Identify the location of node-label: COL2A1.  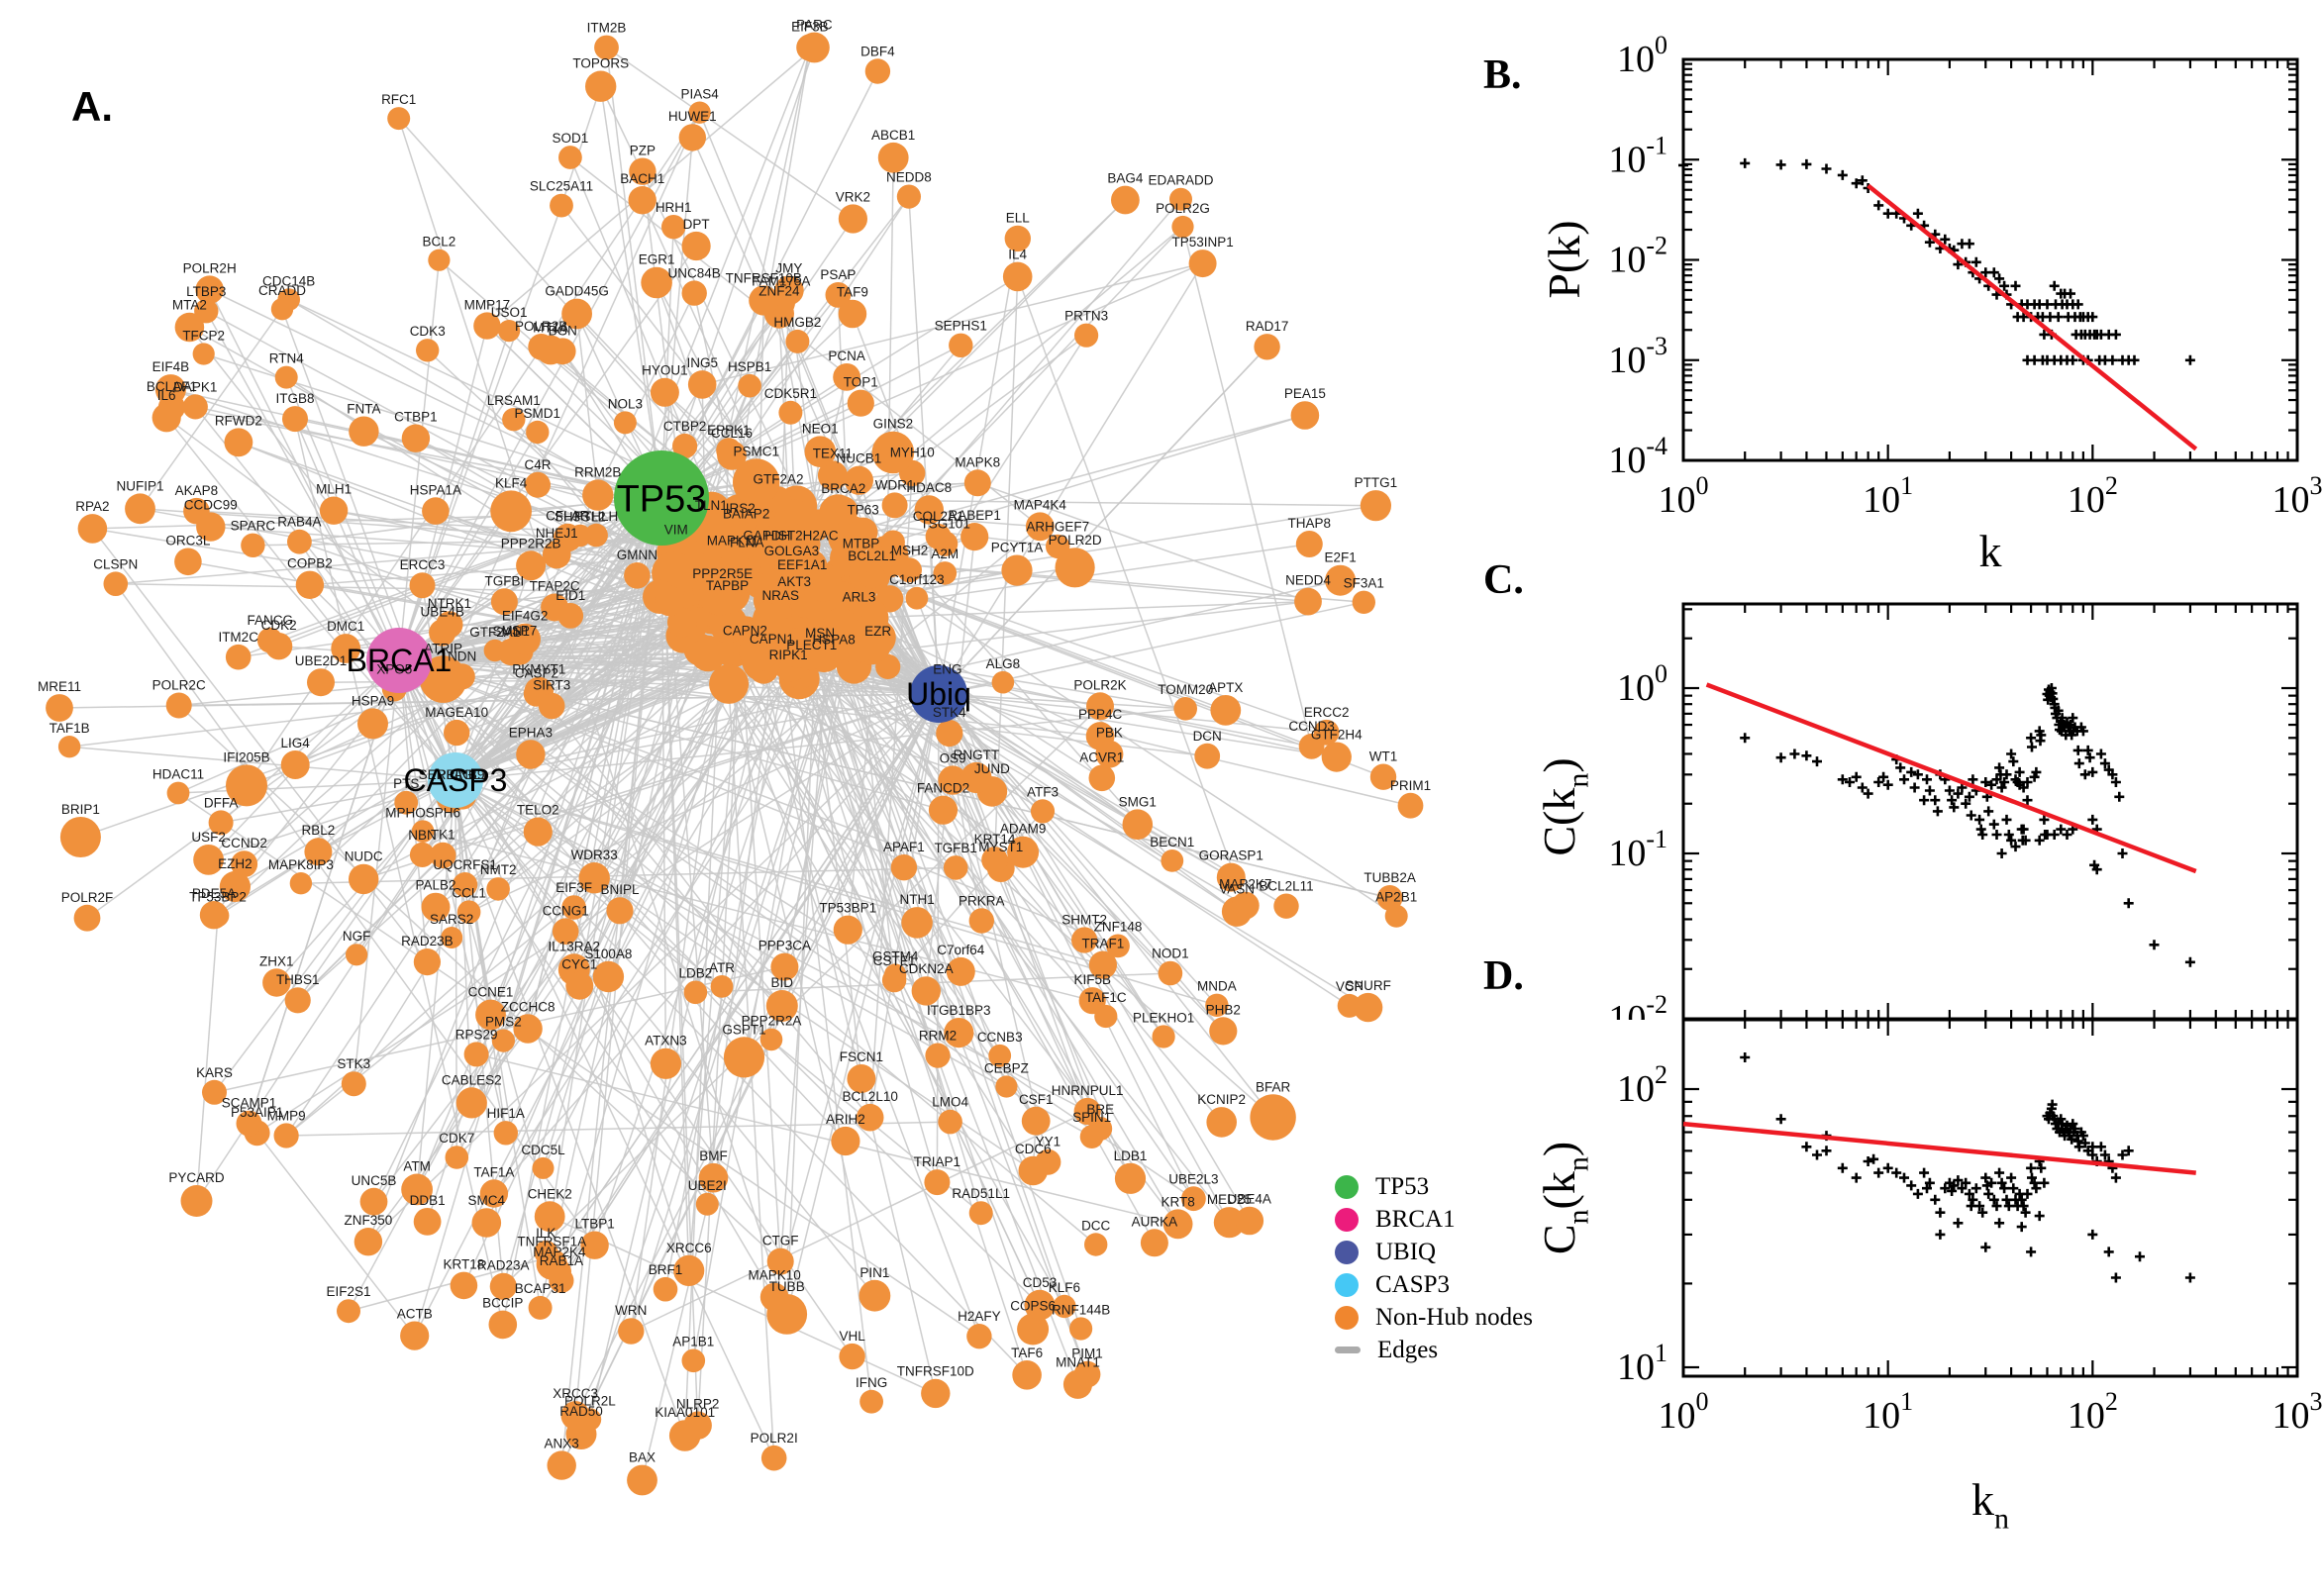
(938, 516).